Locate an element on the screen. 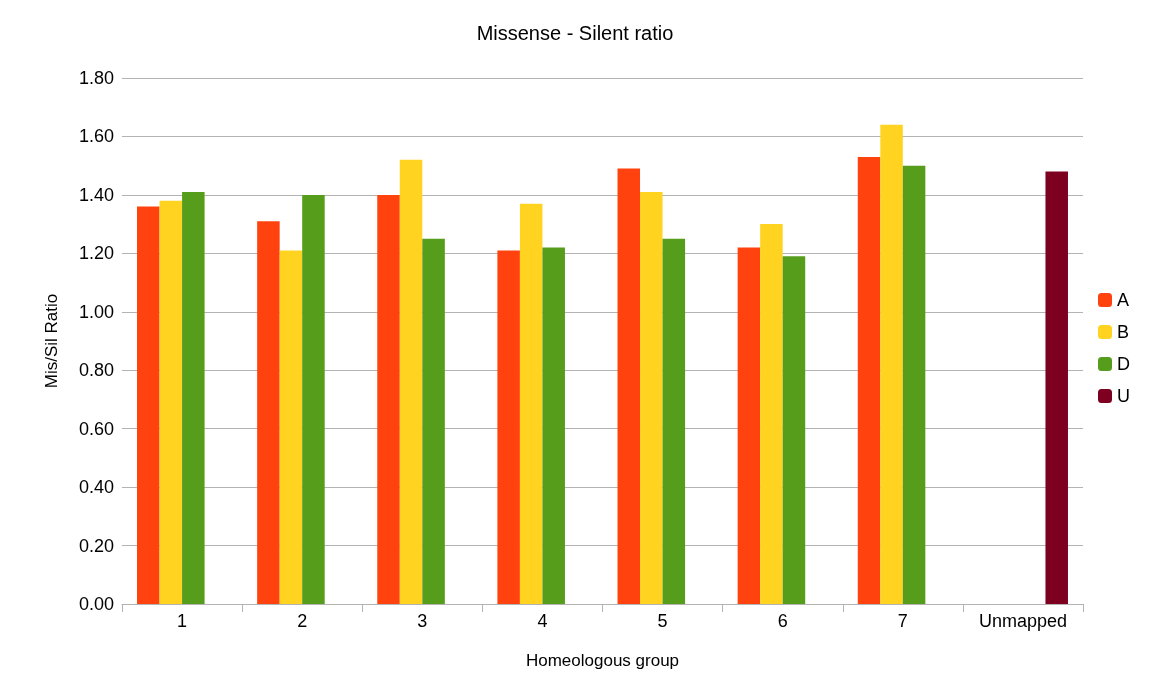  legend-label: D is located at coordinates (1123, 364).